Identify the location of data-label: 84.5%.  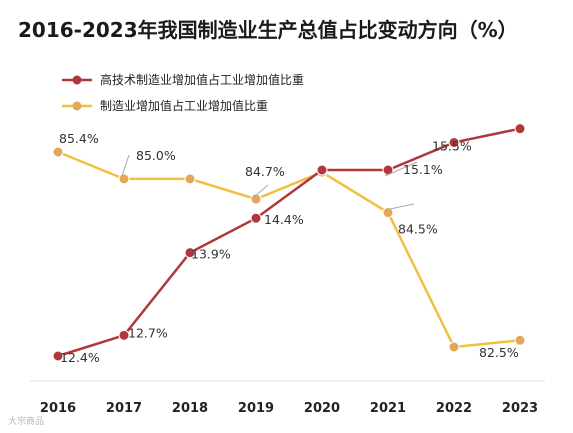
(418, 229).